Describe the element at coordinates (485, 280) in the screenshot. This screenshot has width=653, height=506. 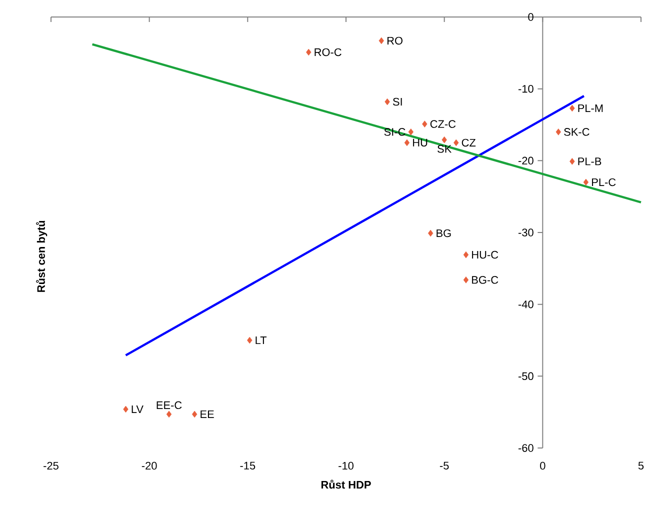
I see `annotation: BG-C` at that location.